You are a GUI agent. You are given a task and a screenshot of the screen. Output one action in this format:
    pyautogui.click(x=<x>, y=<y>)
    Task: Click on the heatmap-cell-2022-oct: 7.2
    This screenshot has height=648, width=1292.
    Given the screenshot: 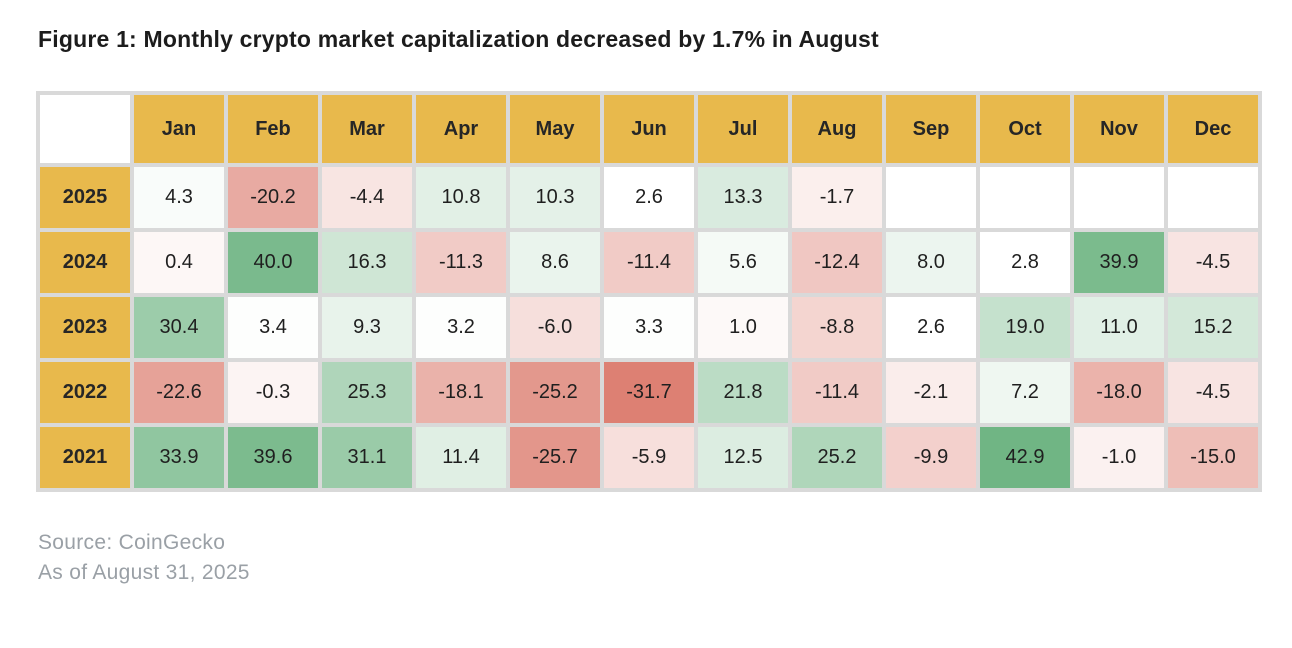 What is the action you would take?
    pyautogui.click(x=1025, y=392)
    